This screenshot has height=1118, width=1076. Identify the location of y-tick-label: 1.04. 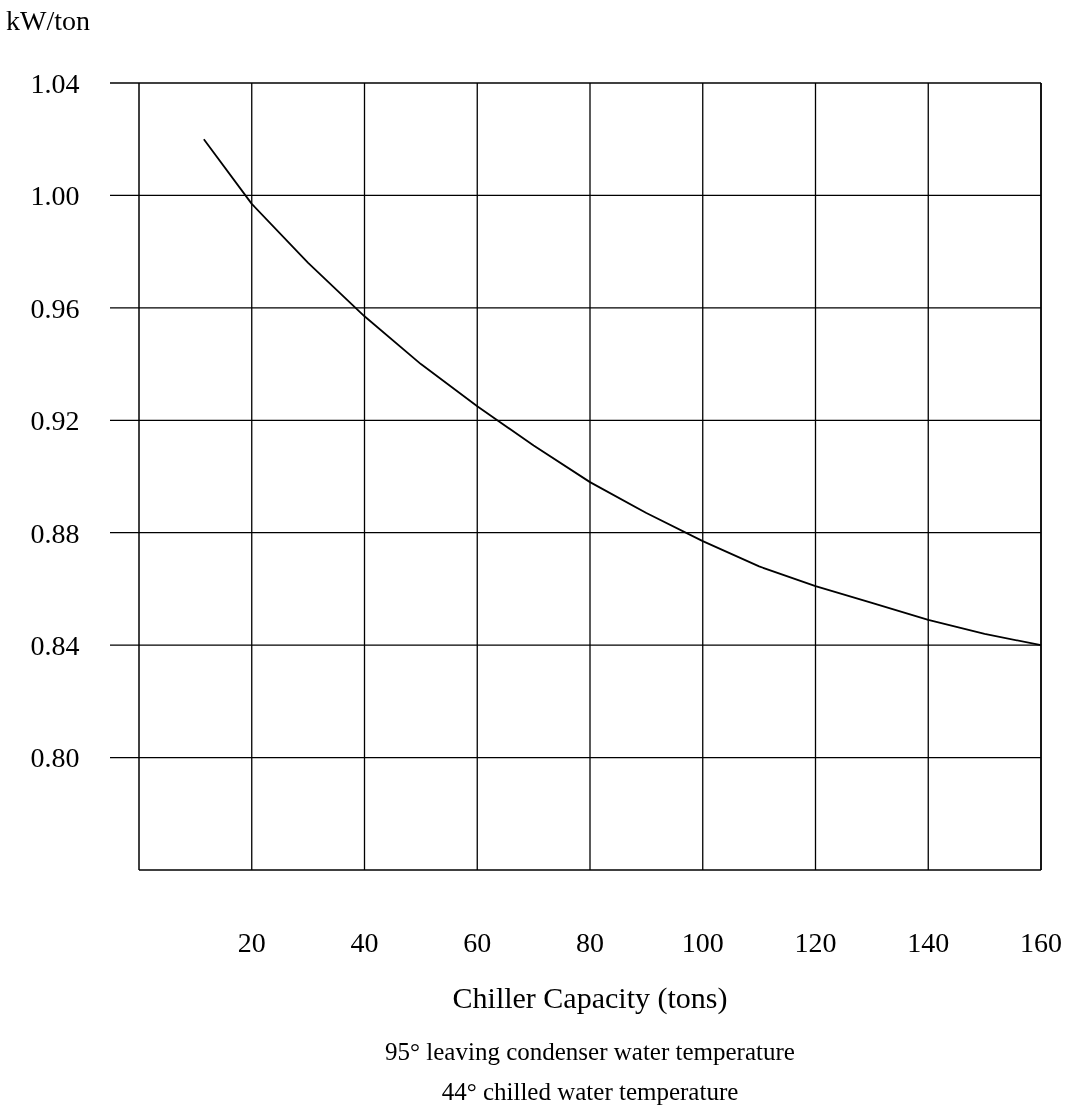
(55, 83).